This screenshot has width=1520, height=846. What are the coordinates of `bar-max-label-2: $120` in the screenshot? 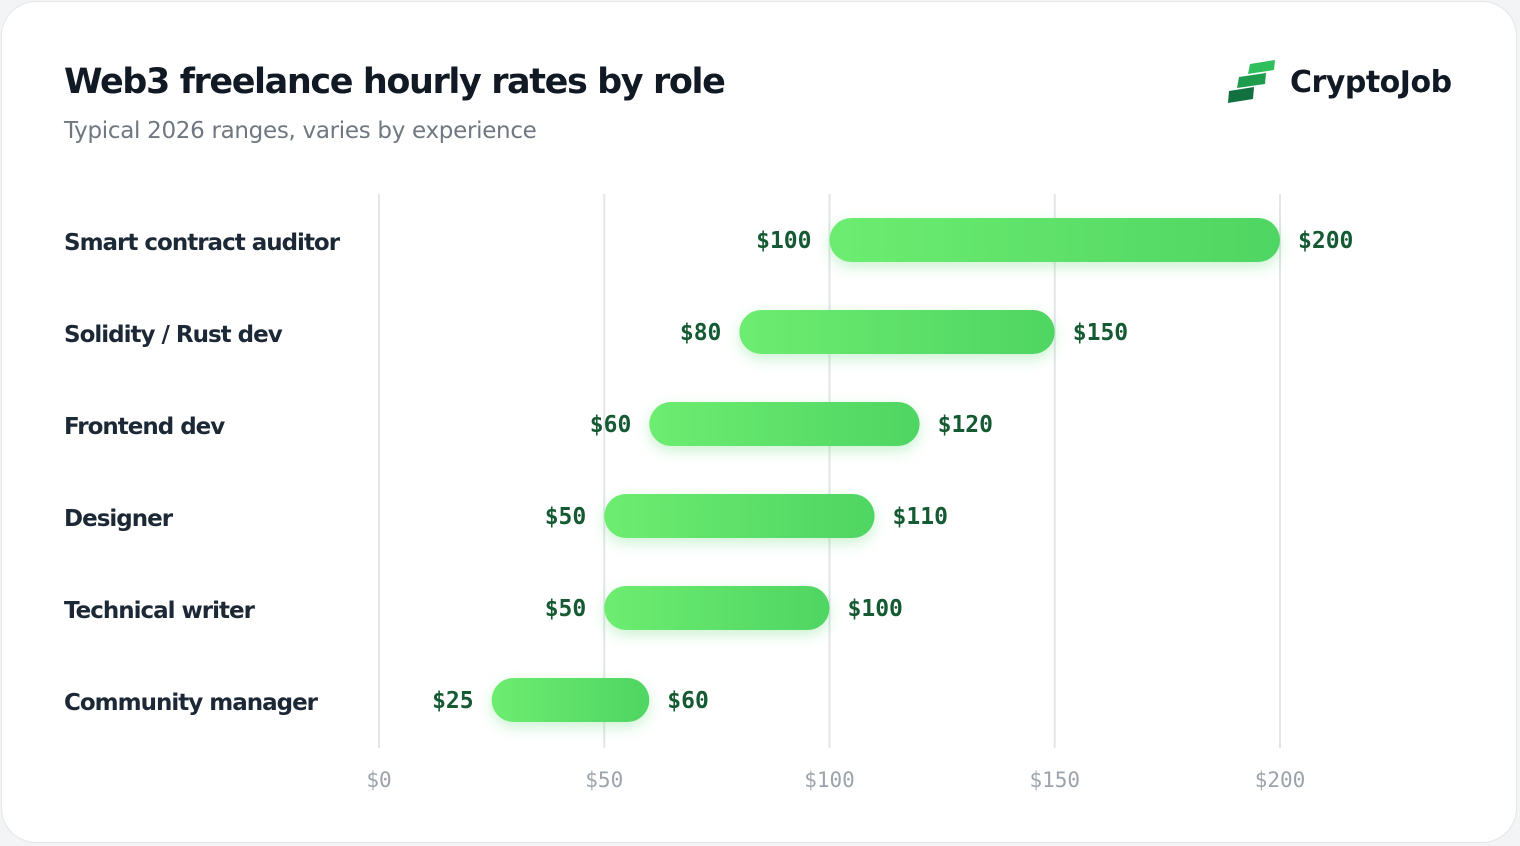 It's located at (965, 425).